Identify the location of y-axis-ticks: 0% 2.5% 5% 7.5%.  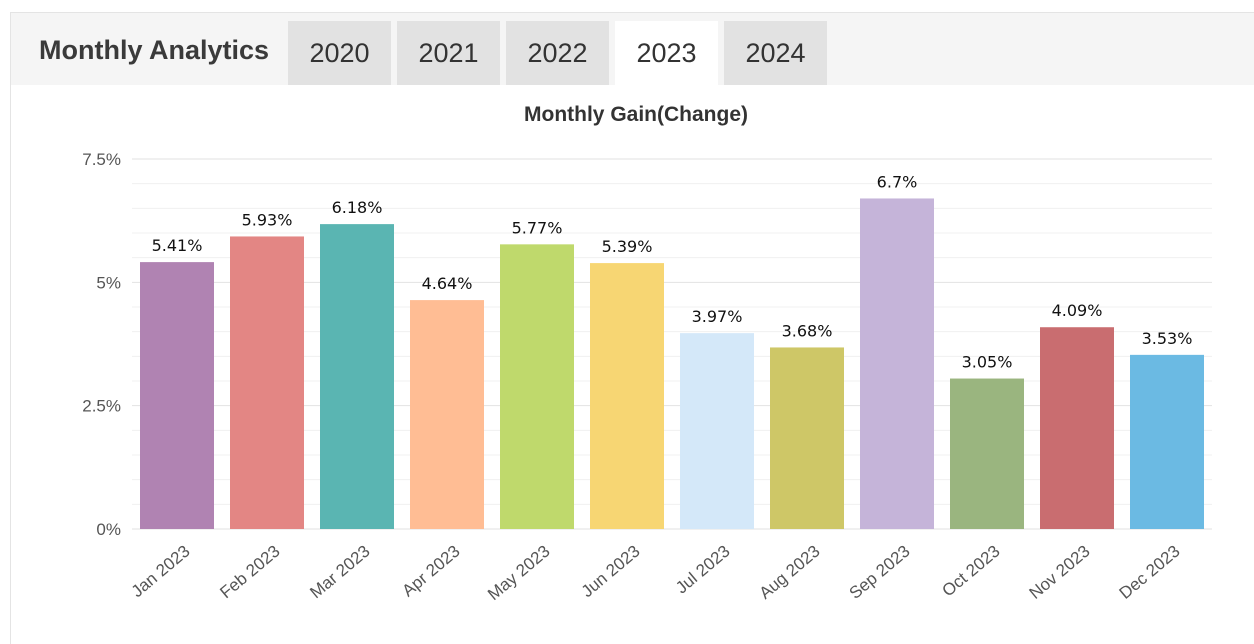
(101, 344).